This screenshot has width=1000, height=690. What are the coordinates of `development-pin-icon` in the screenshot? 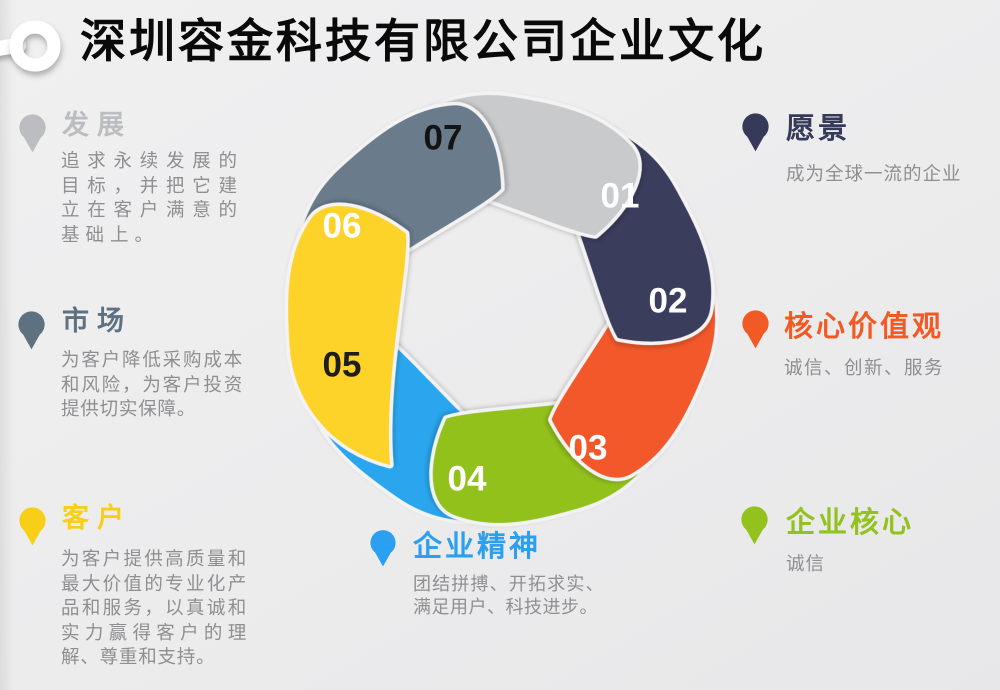 It's located at (32, 133).